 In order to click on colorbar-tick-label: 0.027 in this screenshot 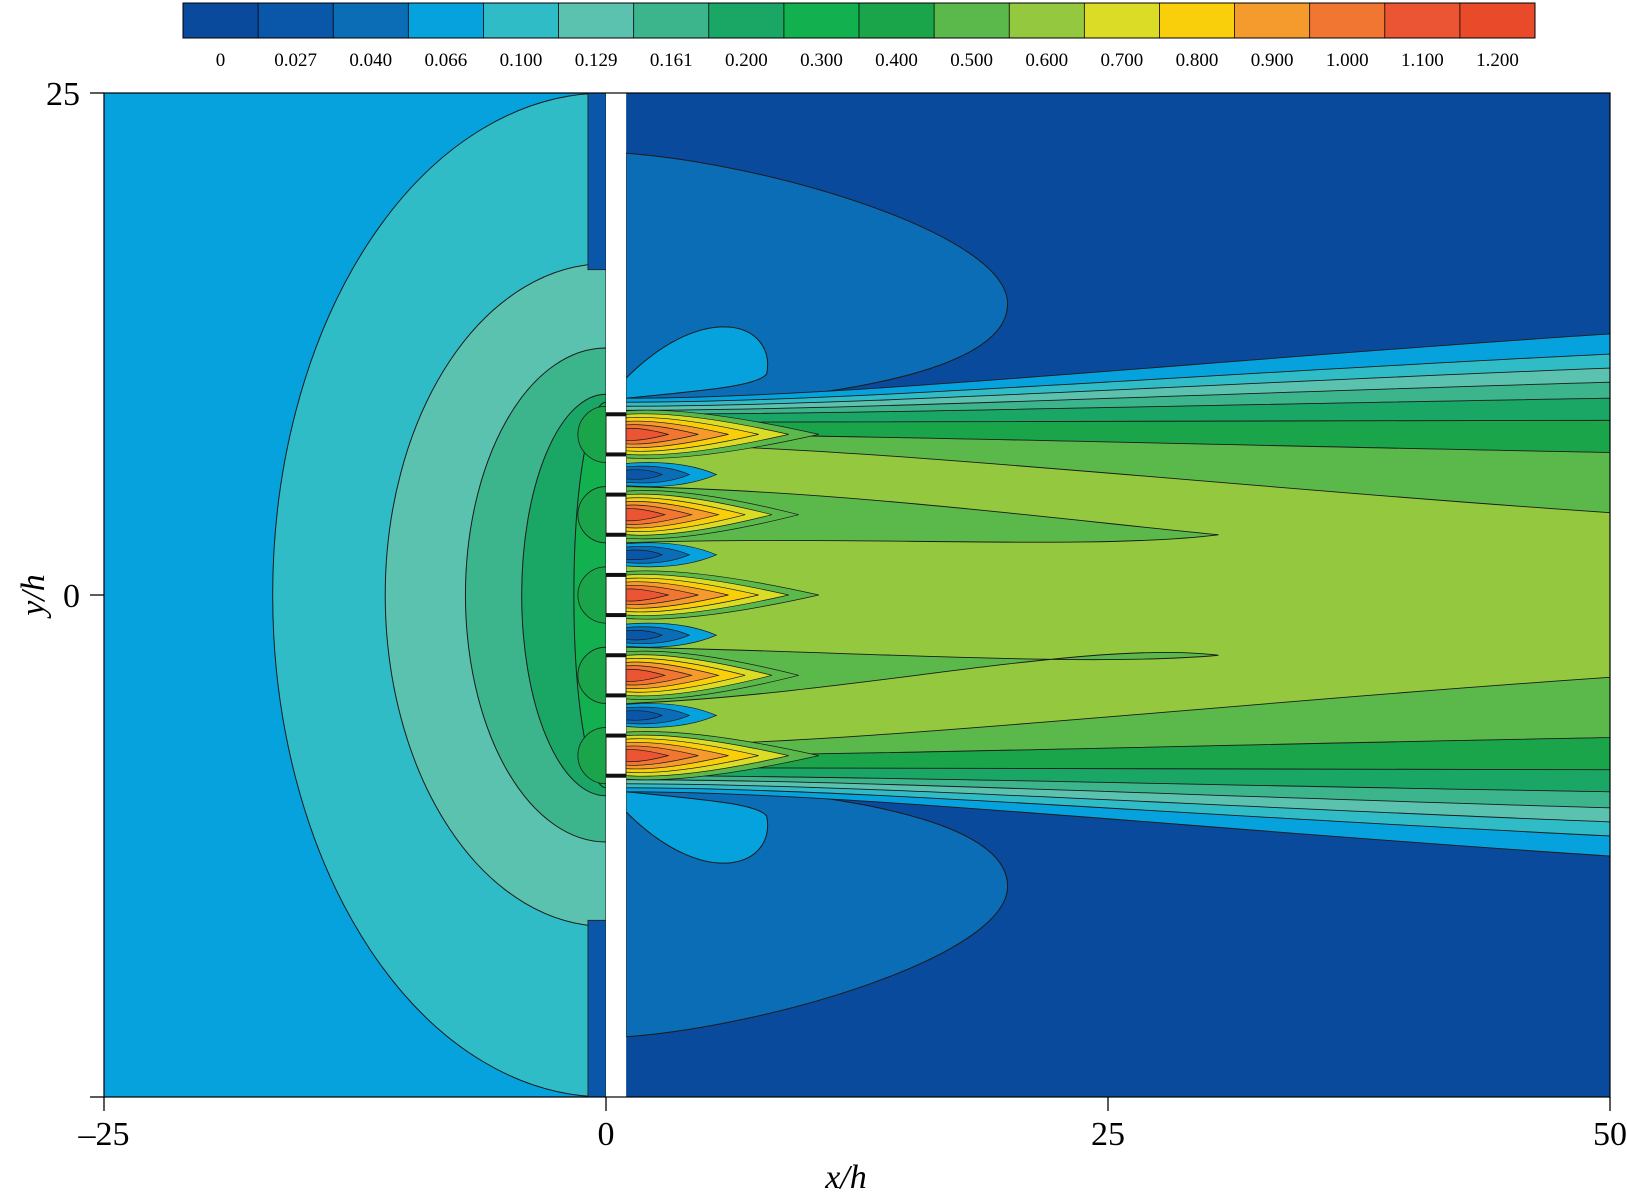, I will do `click(295, 60)`.